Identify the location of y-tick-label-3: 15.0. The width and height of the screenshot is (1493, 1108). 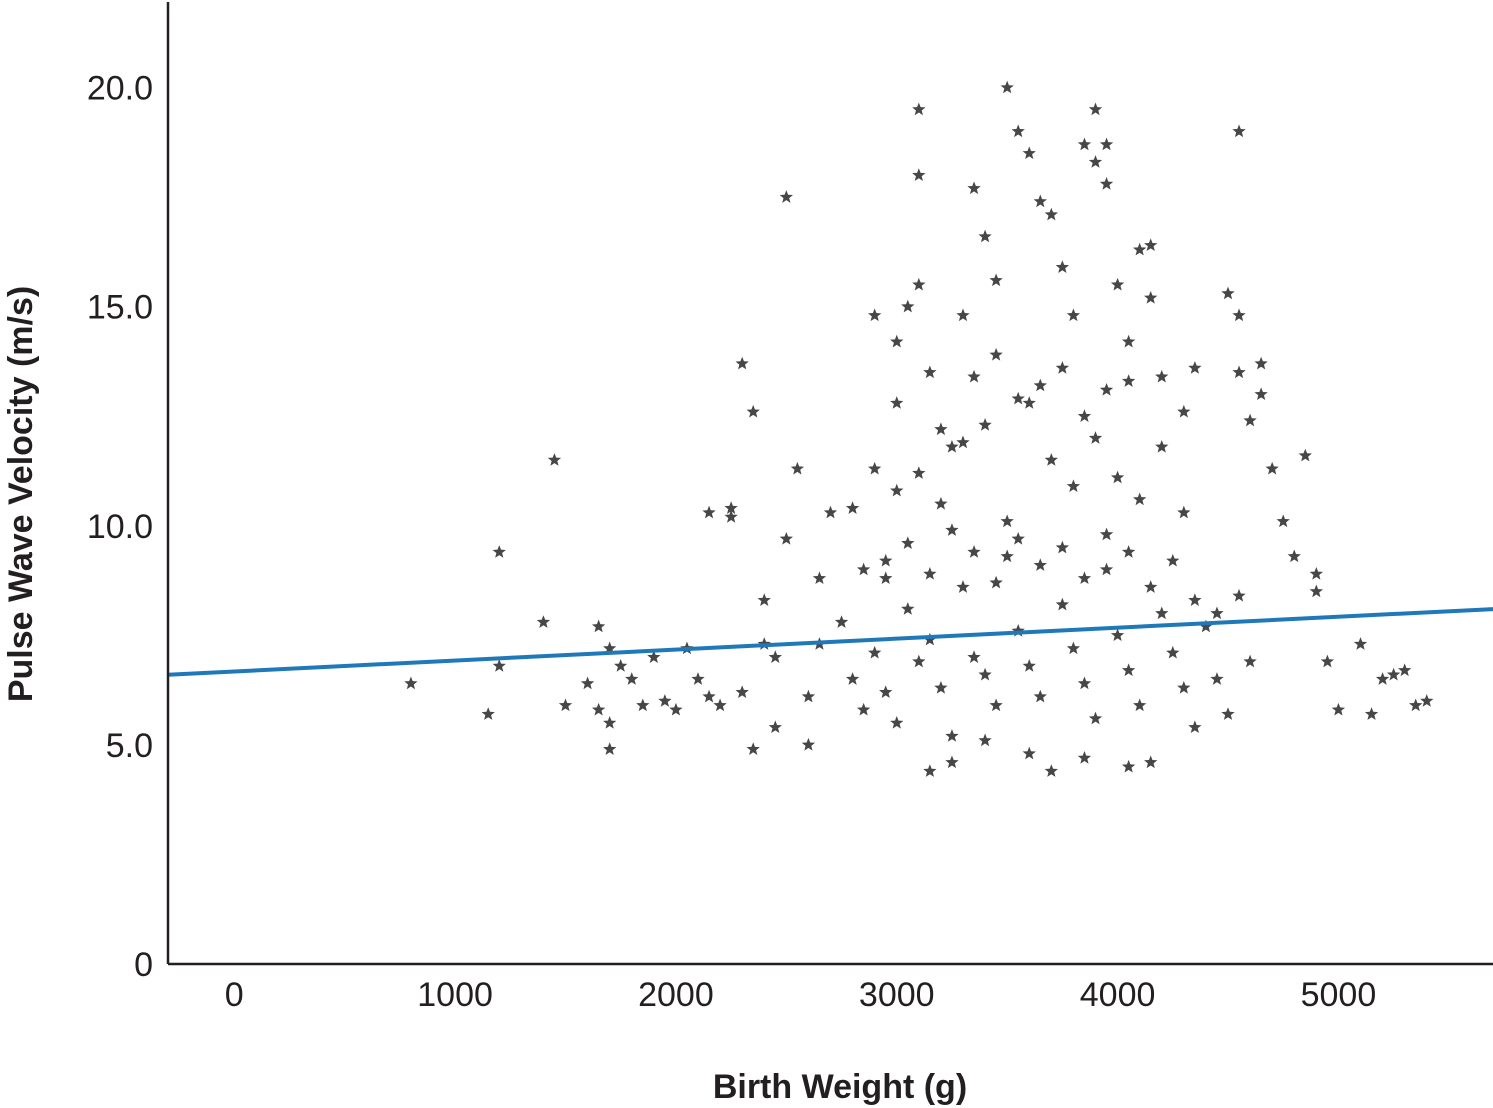
(120, 308).